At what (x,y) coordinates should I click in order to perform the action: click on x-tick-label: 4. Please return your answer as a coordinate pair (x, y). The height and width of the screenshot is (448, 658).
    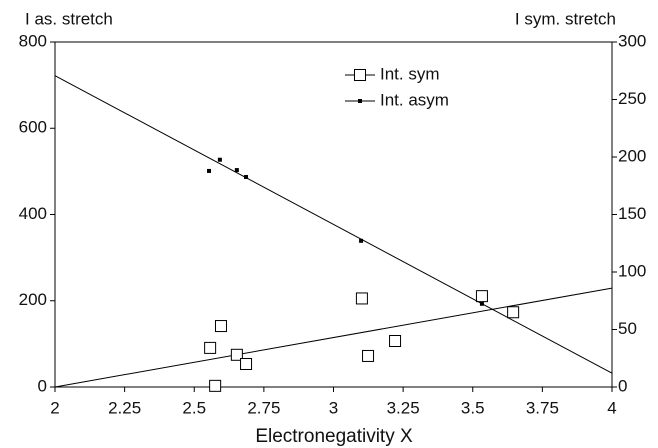
    Looking at the image, I should click on (611, 407).